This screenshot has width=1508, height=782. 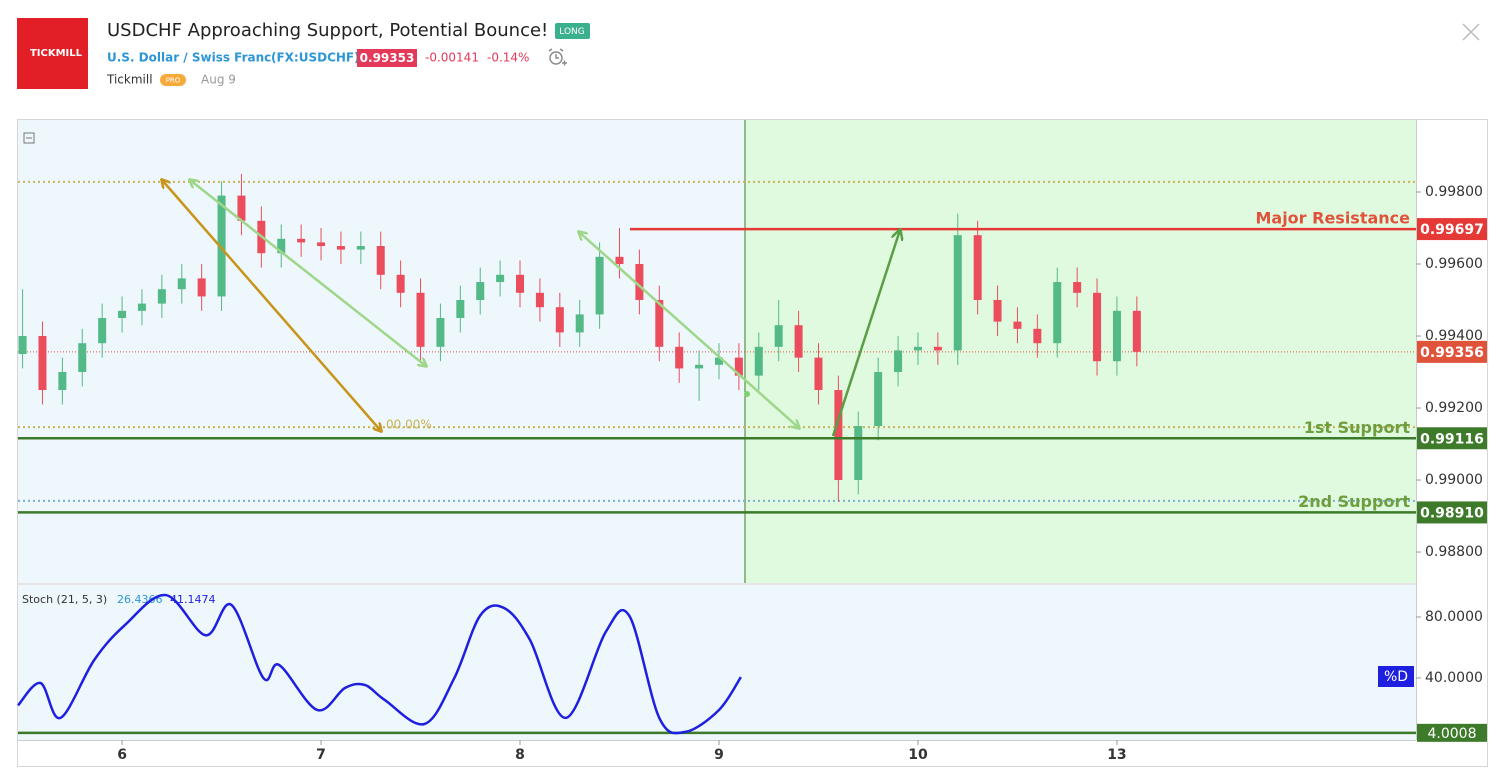 What do you see at coordinates (1454, 552) in the screenshot?
I see `y-tick-label: 0.98800` at bounding box center [1454, 552].